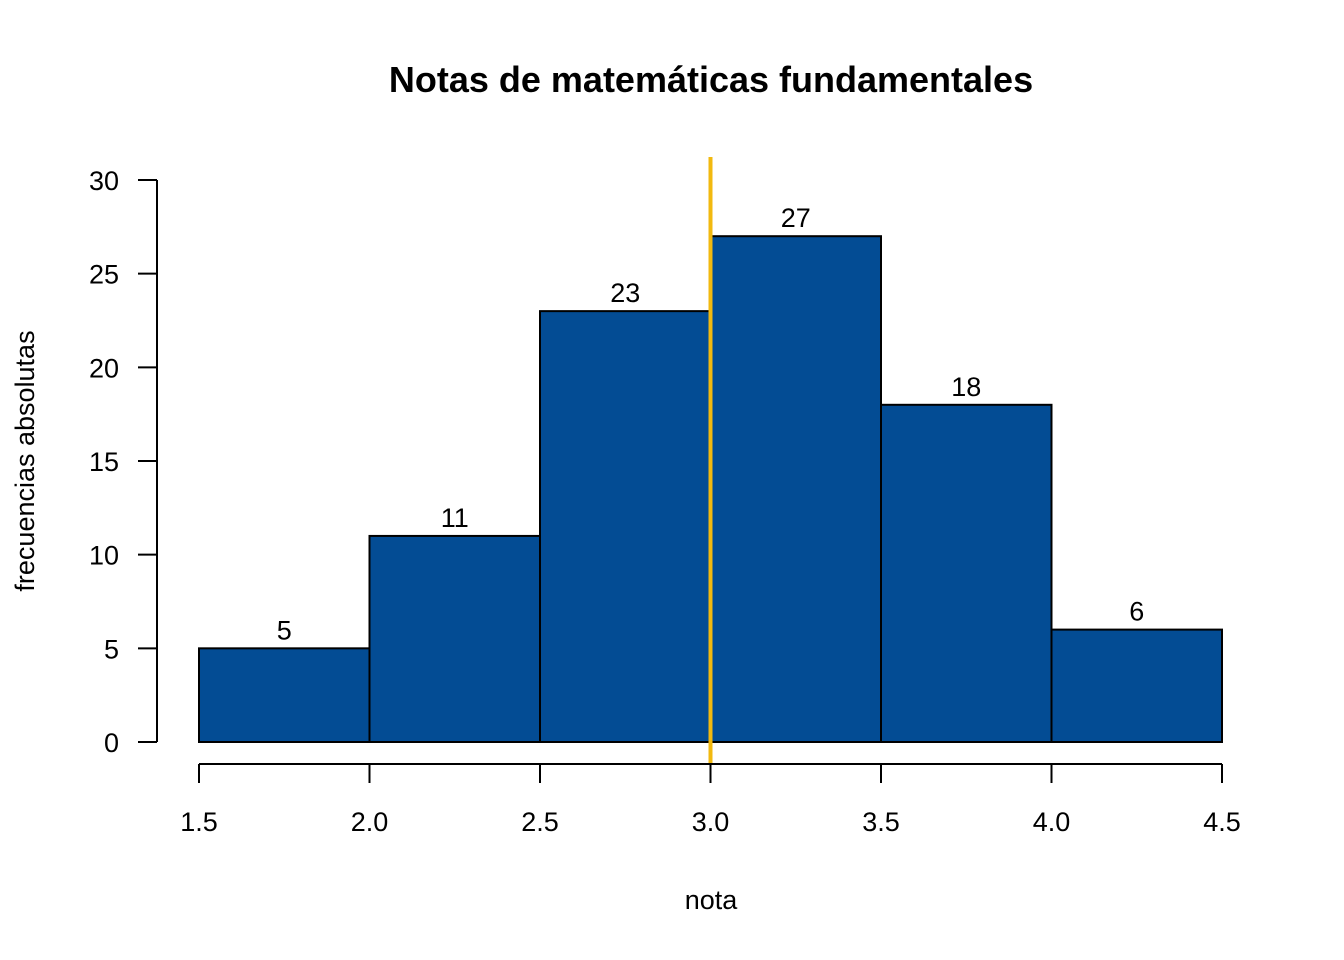 The height and width of the screenshot is (960, 1344). Describe the element at coordinates (104, 556) in the screenshot. I see `y-tick-label: 10` at that location.